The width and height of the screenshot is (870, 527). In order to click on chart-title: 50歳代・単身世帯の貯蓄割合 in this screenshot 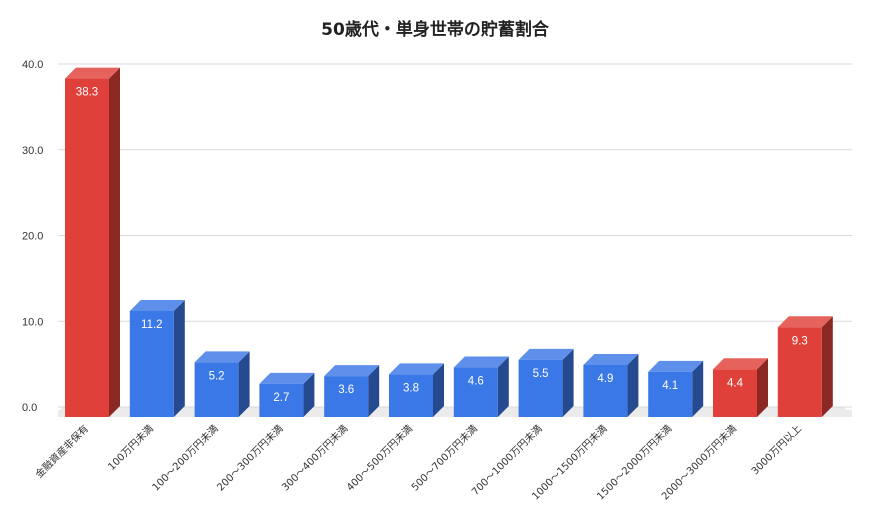, I will do `click(435, 30)`.